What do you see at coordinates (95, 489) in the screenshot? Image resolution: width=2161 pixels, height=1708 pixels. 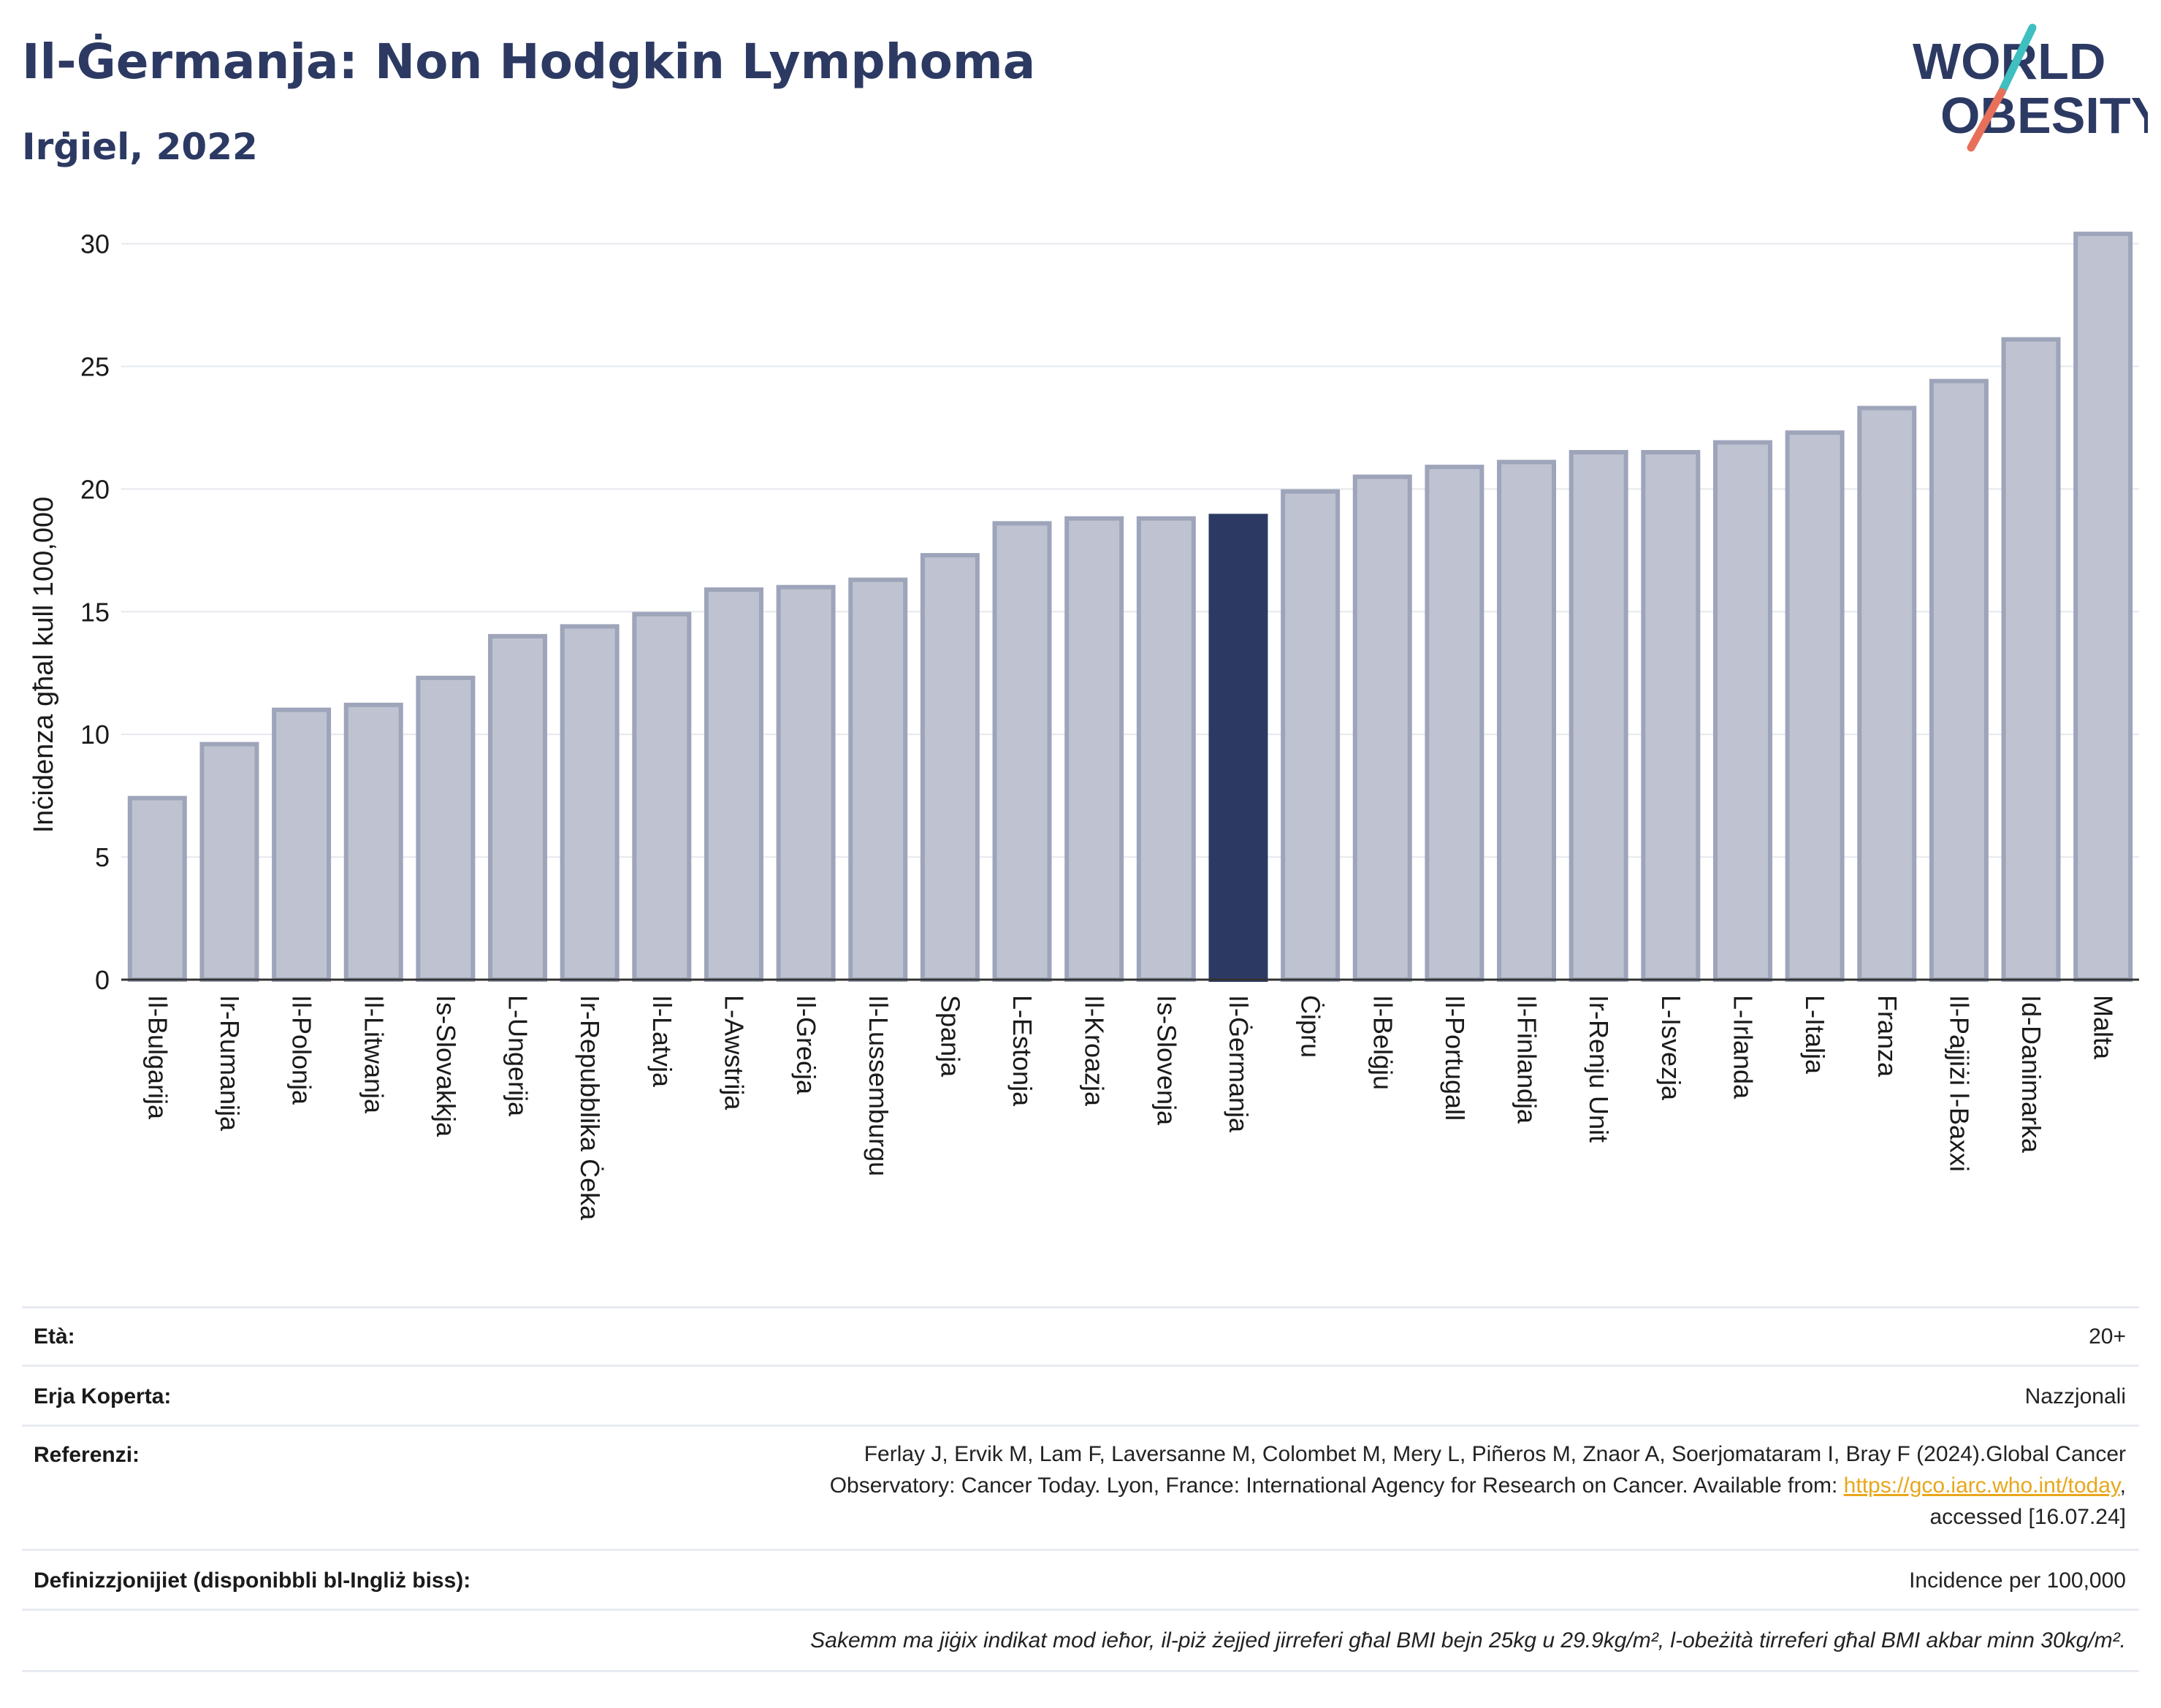 I see `y-tick-label: 20` at bounding box center [95, 489].